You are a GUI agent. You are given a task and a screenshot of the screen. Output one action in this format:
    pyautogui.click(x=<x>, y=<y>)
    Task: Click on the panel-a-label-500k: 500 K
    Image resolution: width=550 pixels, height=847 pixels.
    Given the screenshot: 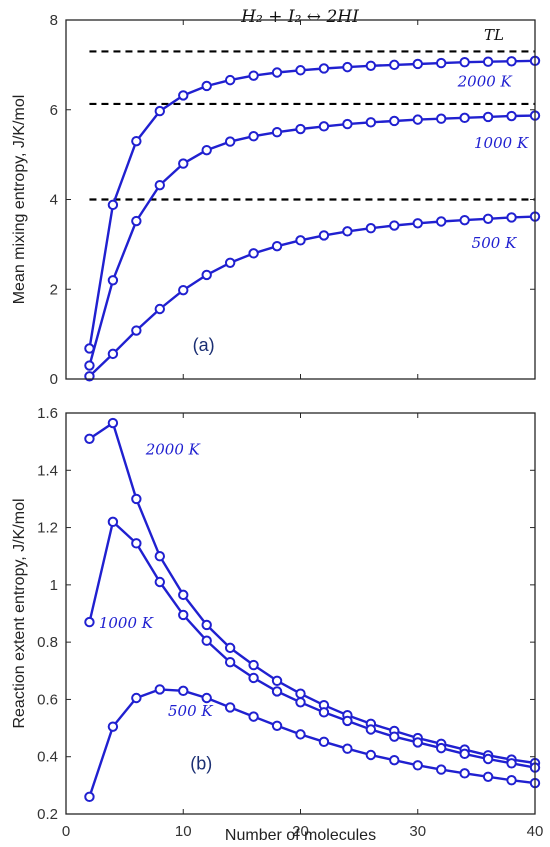 What is the action you would take?
    pyautogui.click(x=494, y=243)
    